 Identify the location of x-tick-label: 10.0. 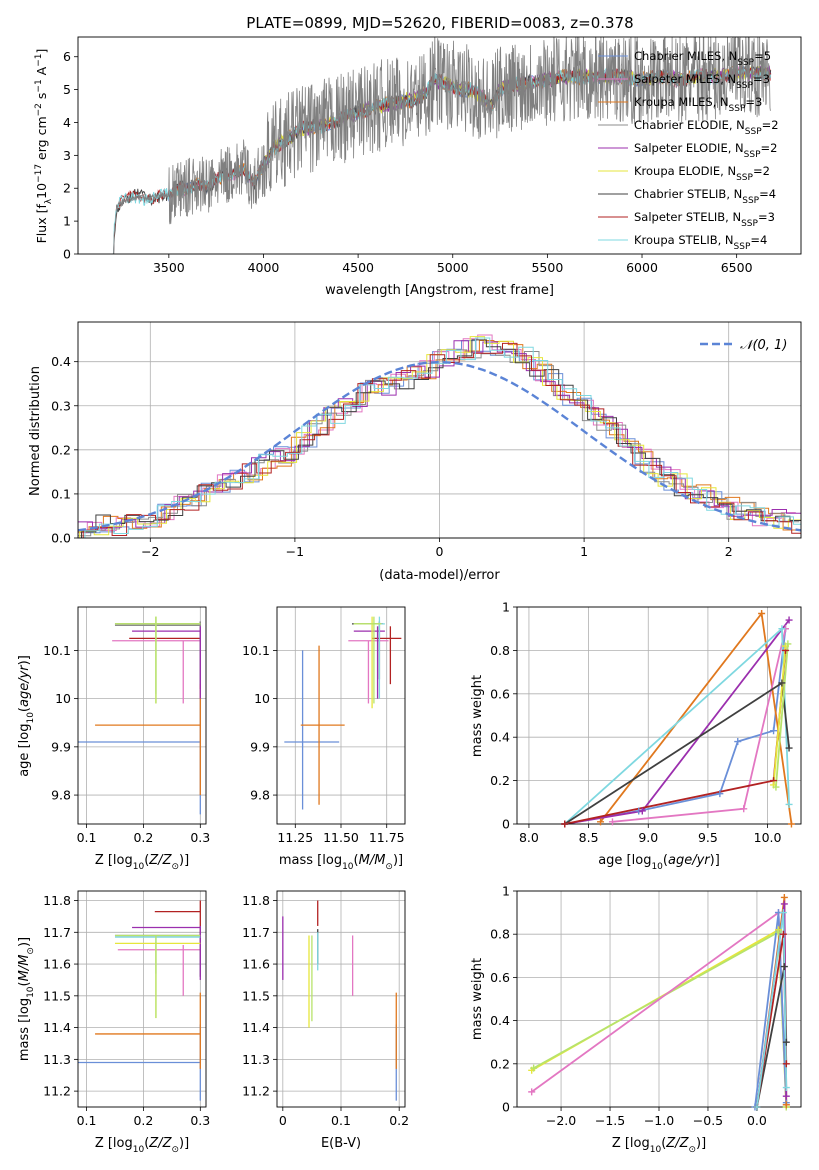
(768, 837).